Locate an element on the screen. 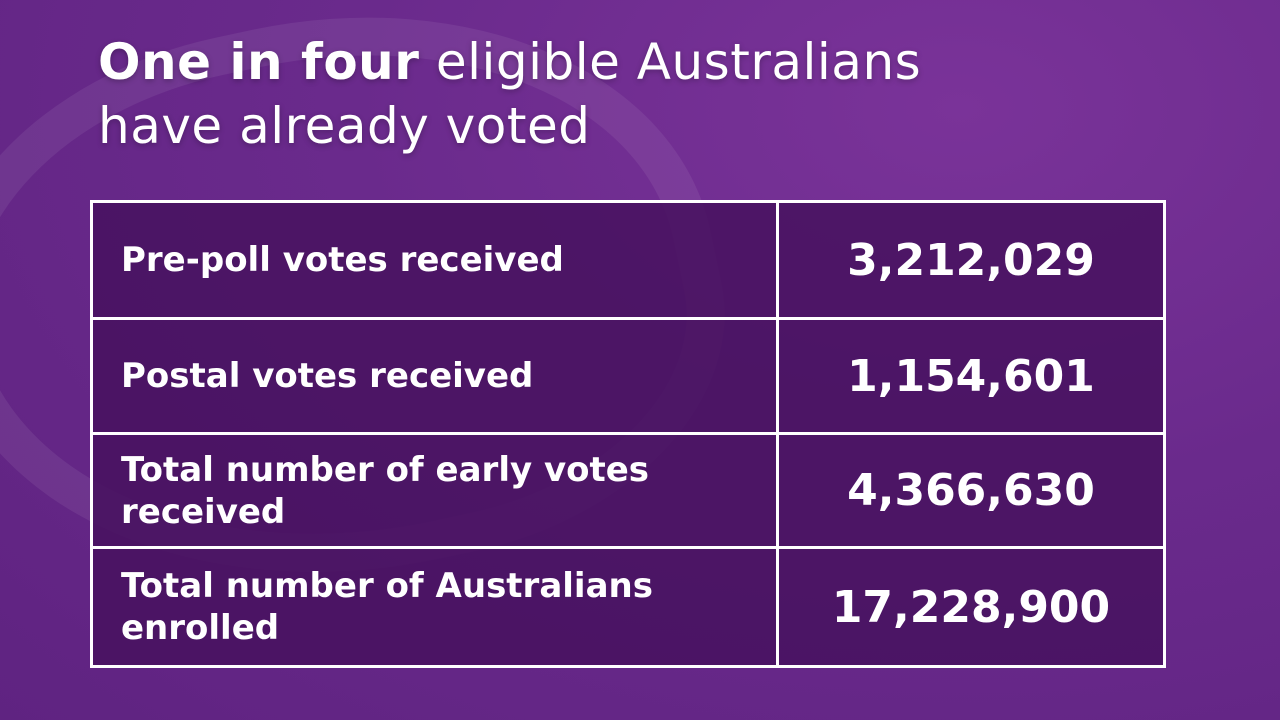  row-label: Postal votes received is located at coordinates (434, 376).